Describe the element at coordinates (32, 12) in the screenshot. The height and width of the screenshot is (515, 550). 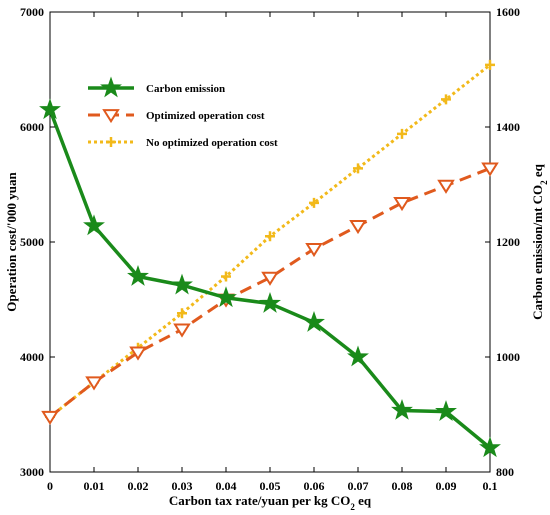
I see `y-left-tick-label: 7000` at that location.